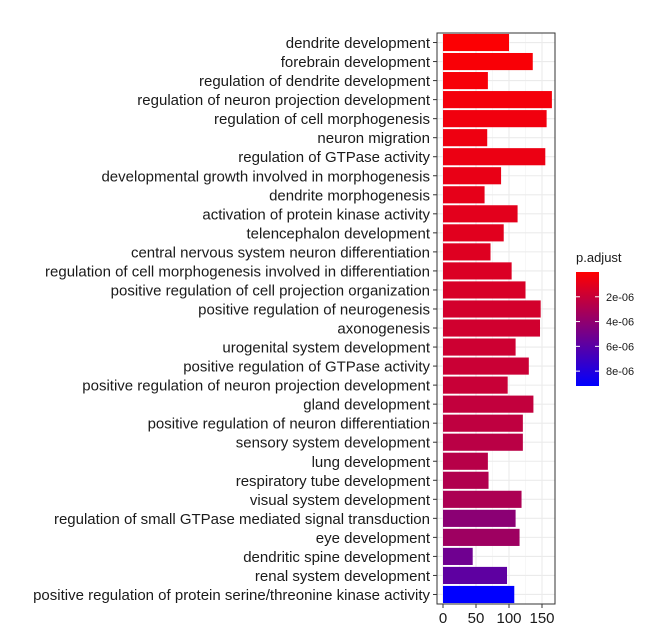 The width and height of the screenshot is (653, 634). What do you see at coordinates (358, 43) in the screenshot?
I see `category-label: dendrite development` at bounding box center [358, 43].